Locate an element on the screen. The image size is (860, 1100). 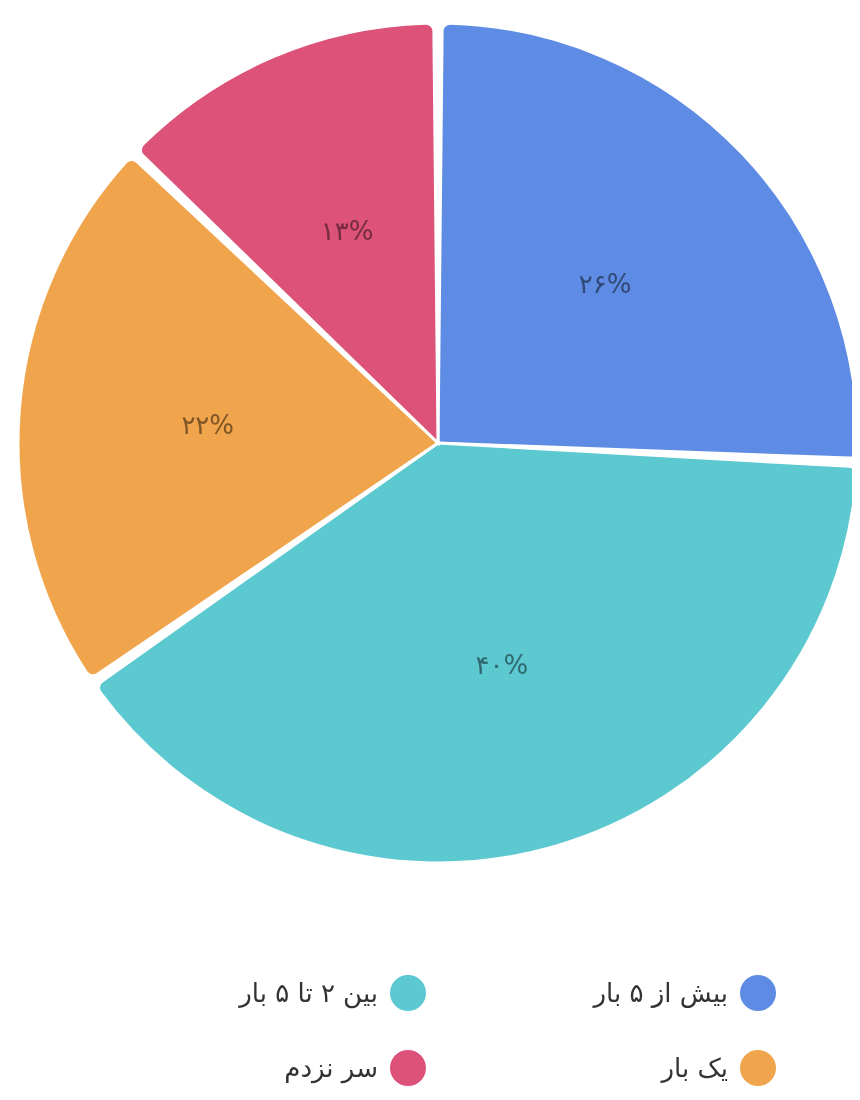
data-label: ۲۲% is located at coordinates (208, 425).